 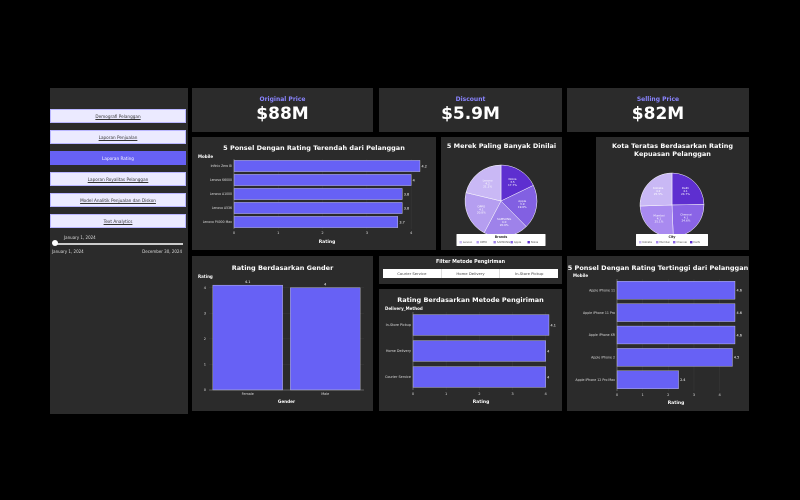 I want to click on kpi-value: $5.9M, so click(x=470, y=114).